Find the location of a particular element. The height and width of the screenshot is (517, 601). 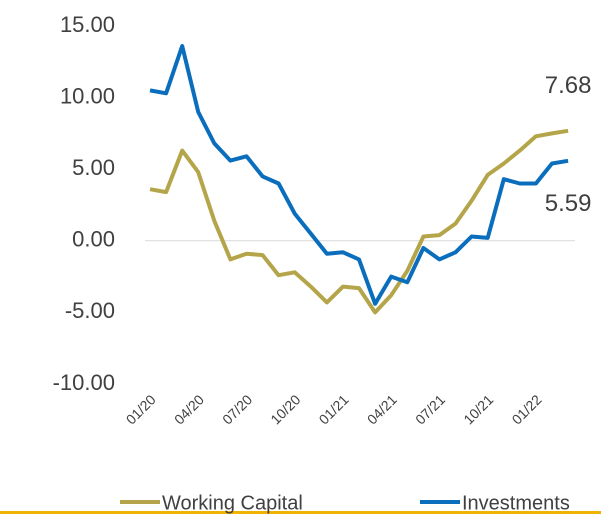

x-tick-label: 07/20 is located at coordinates (237, 409).